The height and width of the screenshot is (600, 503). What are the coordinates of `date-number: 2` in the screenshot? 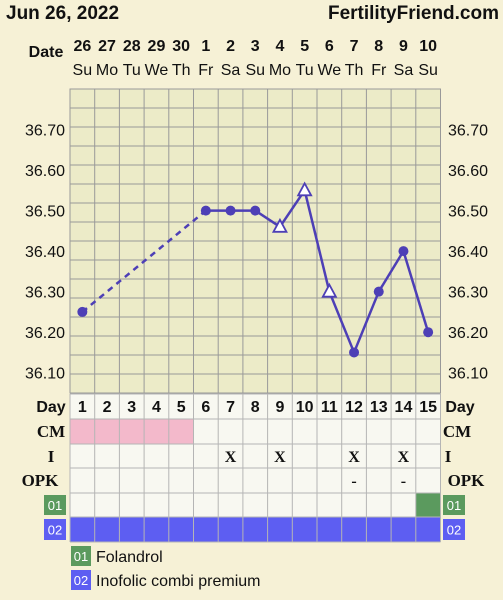 It's located at (230, 46).